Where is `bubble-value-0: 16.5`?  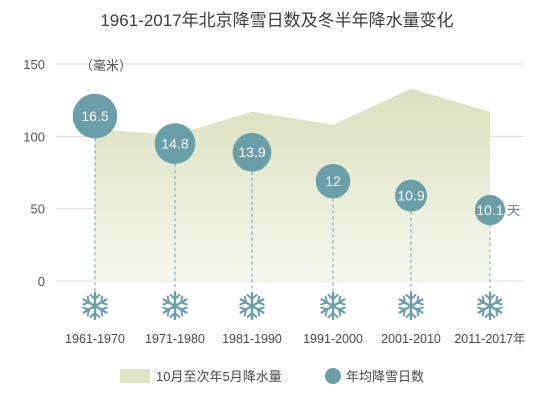
bubble-value-0: 16.5 is located at coordinates (94, 116).